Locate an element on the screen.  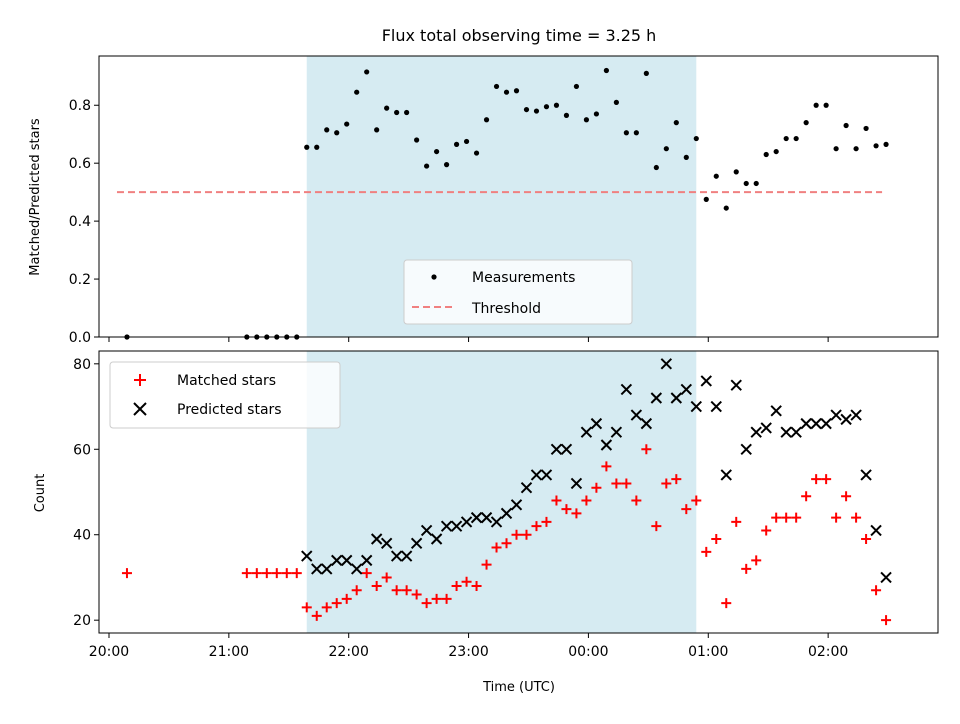
x-tick-label-5: 01:00 is located at coordinates (708, 652).